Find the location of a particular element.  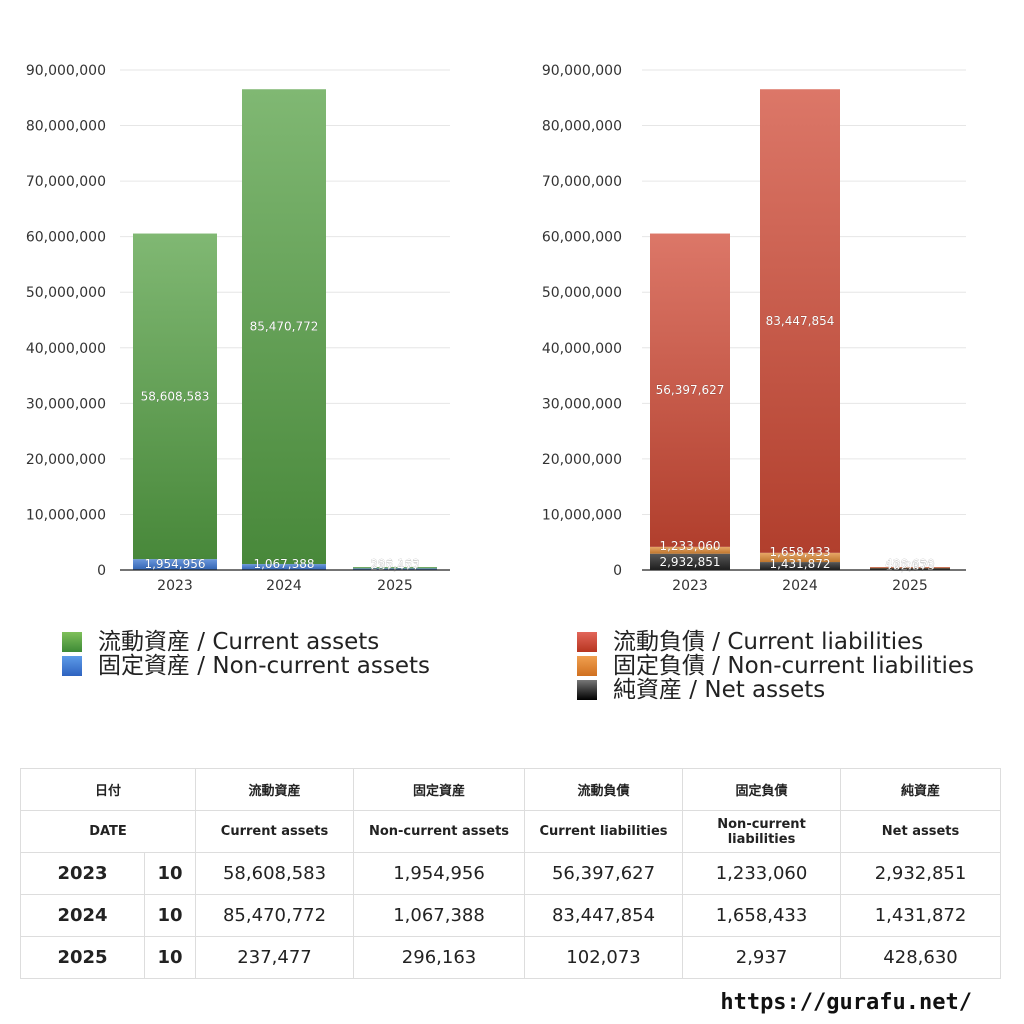

data-label: 85,470,772 is located at coordinates (284, 327).